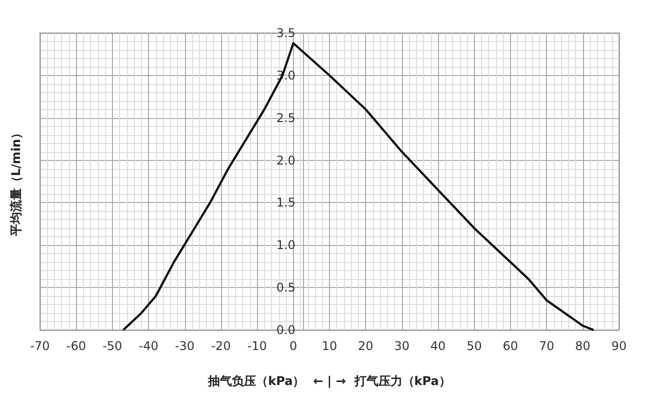 The width and height of the screenshot is (645, 415). Describe the element at coordinates (546, 346) in the screenshot. I see `x-tick-label: 70` at that location.